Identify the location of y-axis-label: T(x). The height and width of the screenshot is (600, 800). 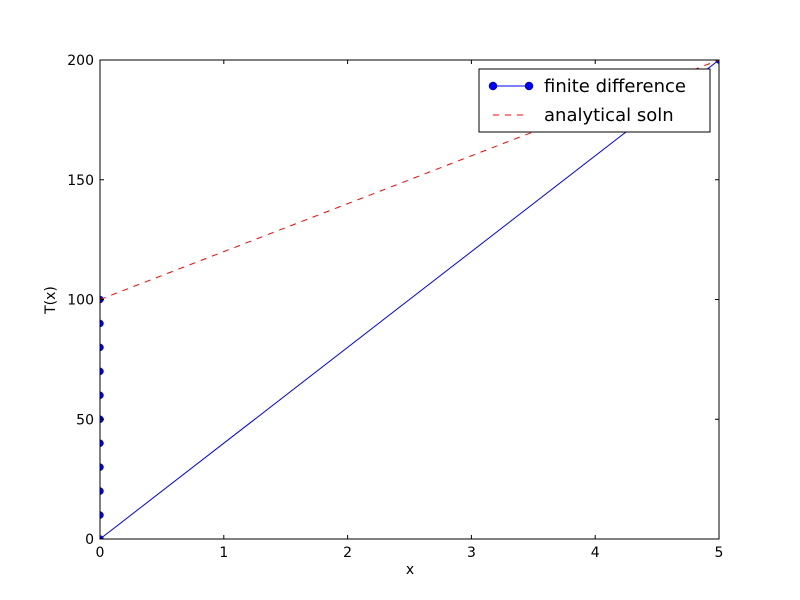
(51, 300).